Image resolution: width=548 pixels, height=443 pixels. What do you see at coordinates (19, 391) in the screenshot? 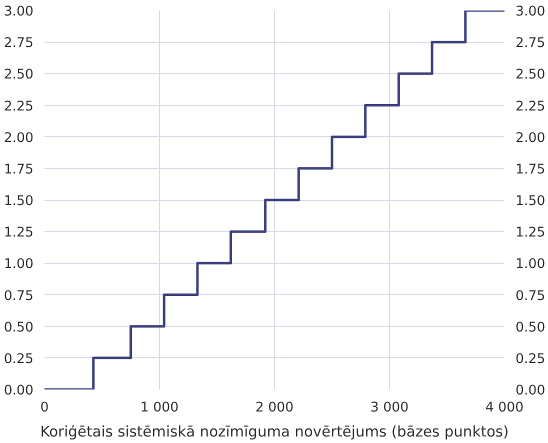
I see `y-tick-label: 0.00` at bounding box center [19, 391].